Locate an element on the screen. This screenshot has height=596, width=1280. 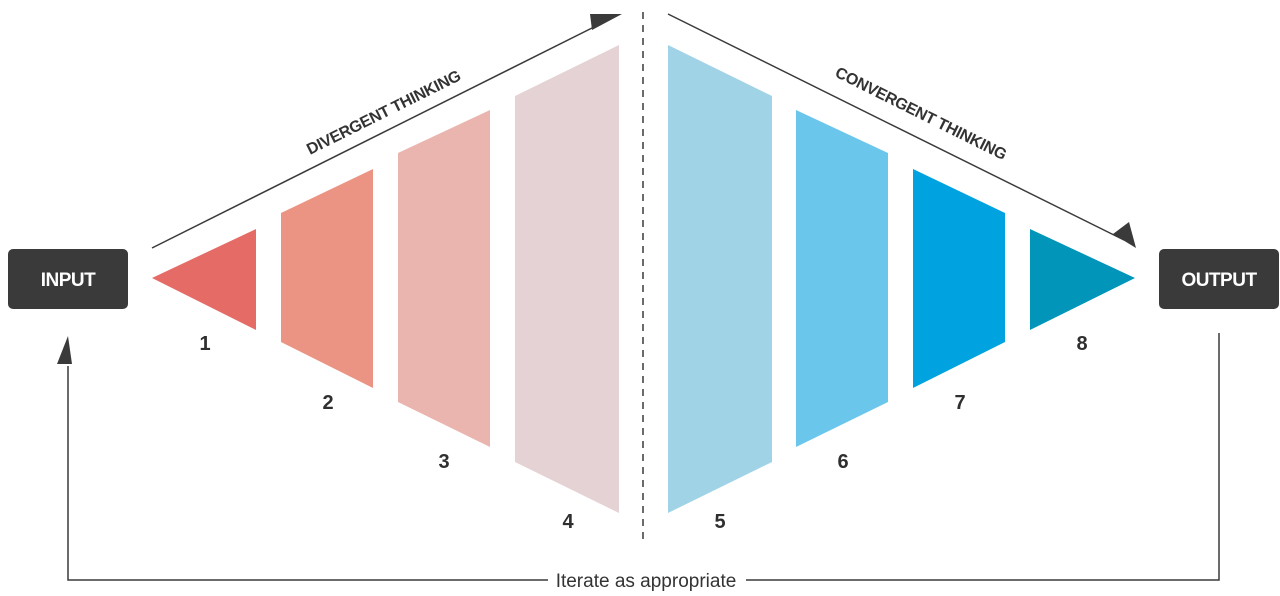
output-box: OUTPUT is located at coordinates (1219, 279).